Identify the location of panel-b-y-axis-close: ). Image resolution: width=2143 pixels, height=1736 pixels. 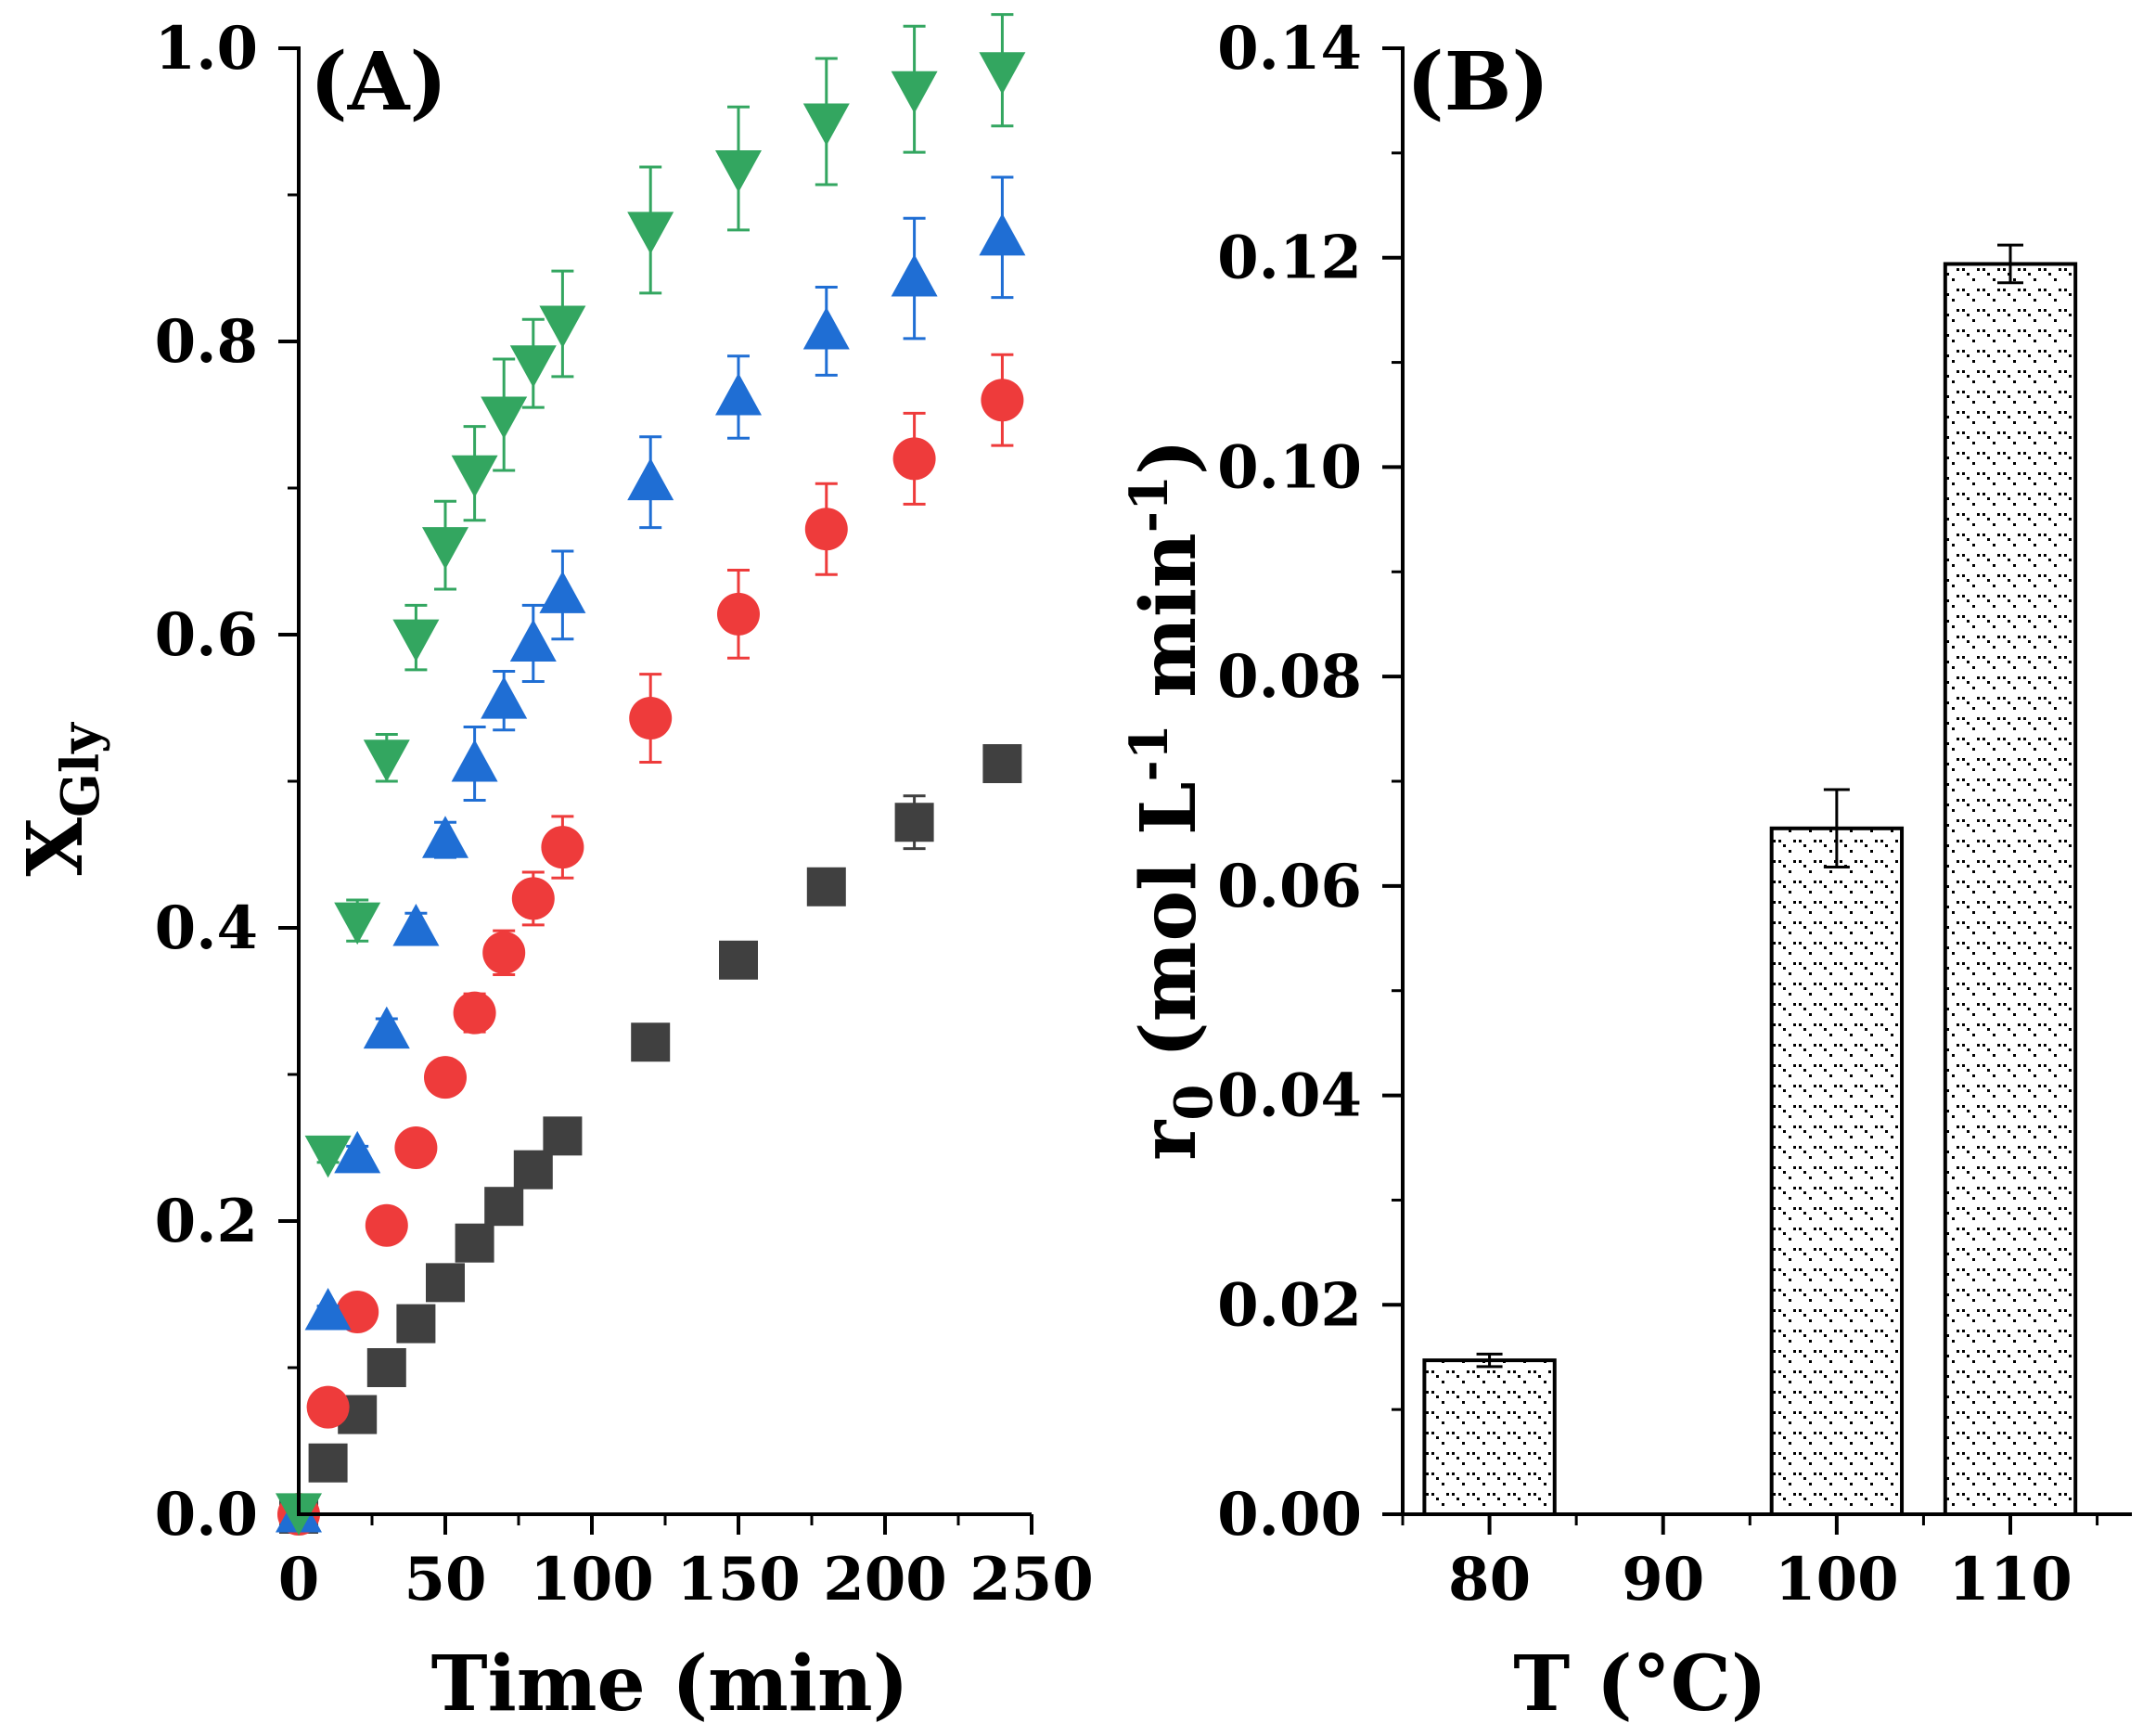
(1168, 457).